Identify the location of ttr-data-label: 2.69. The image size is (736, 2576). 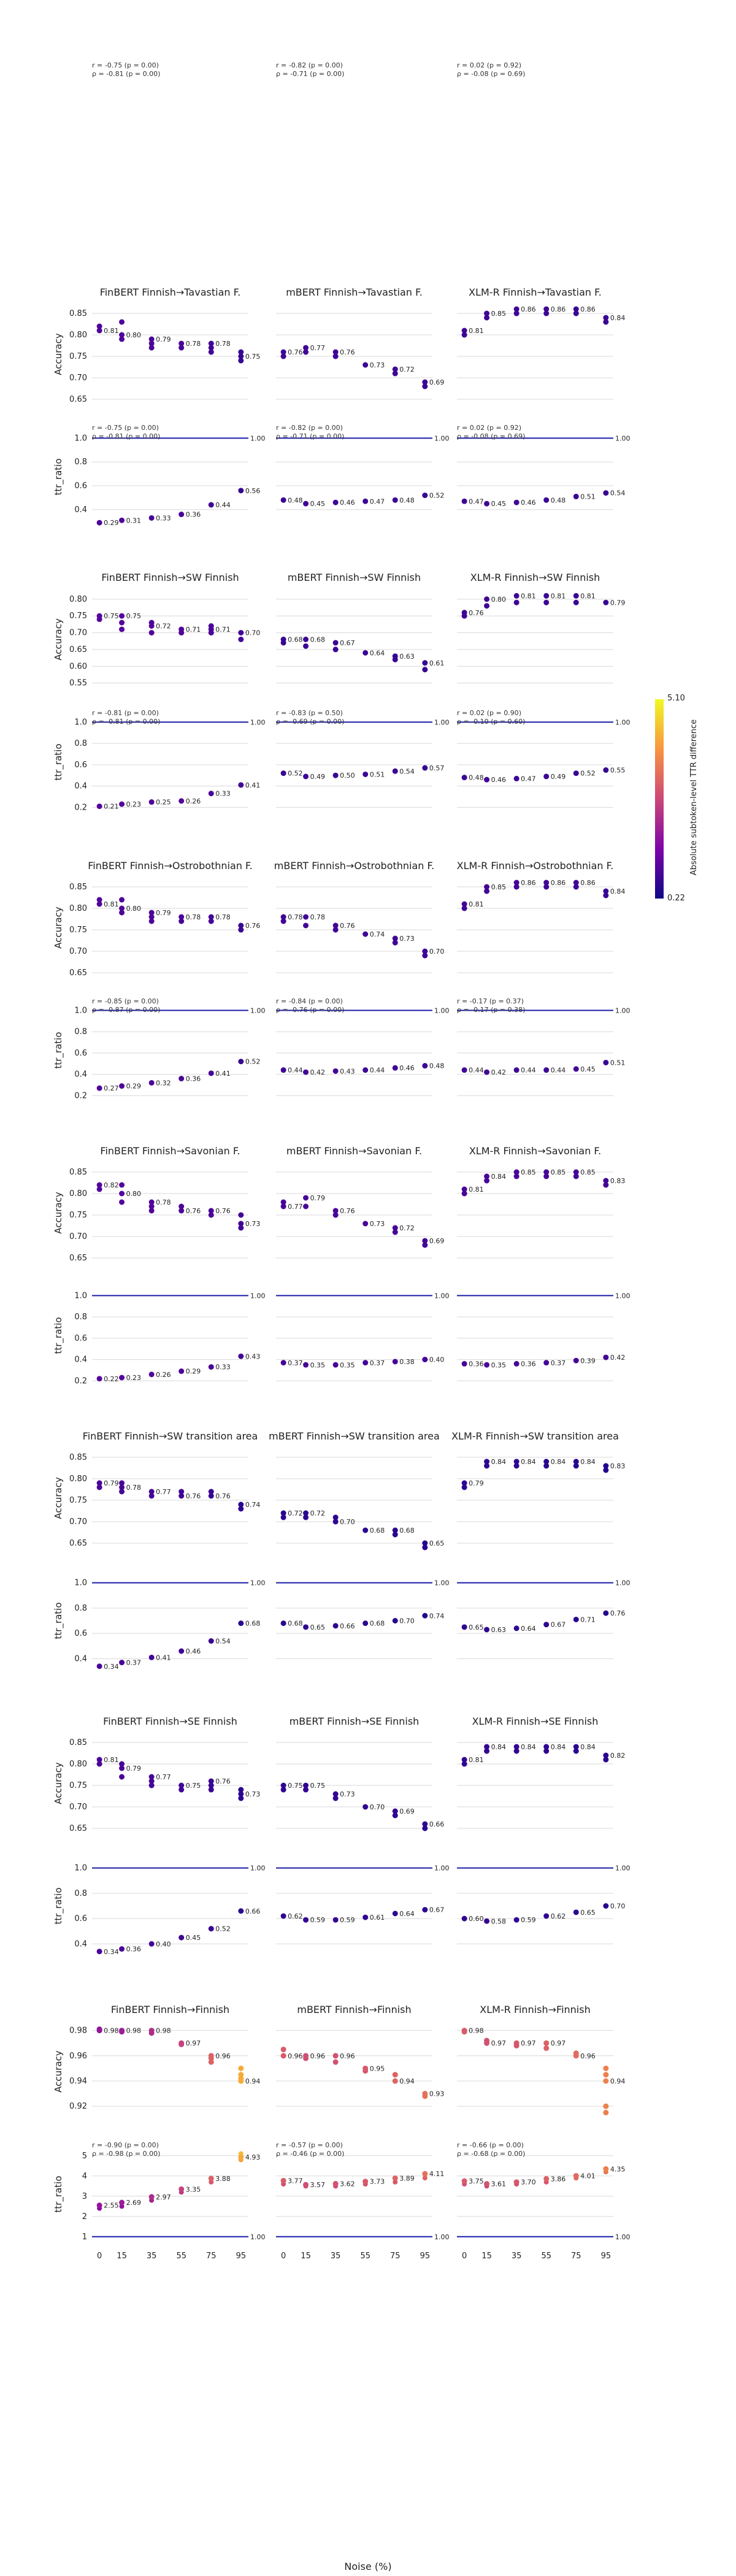
(134, 2203).